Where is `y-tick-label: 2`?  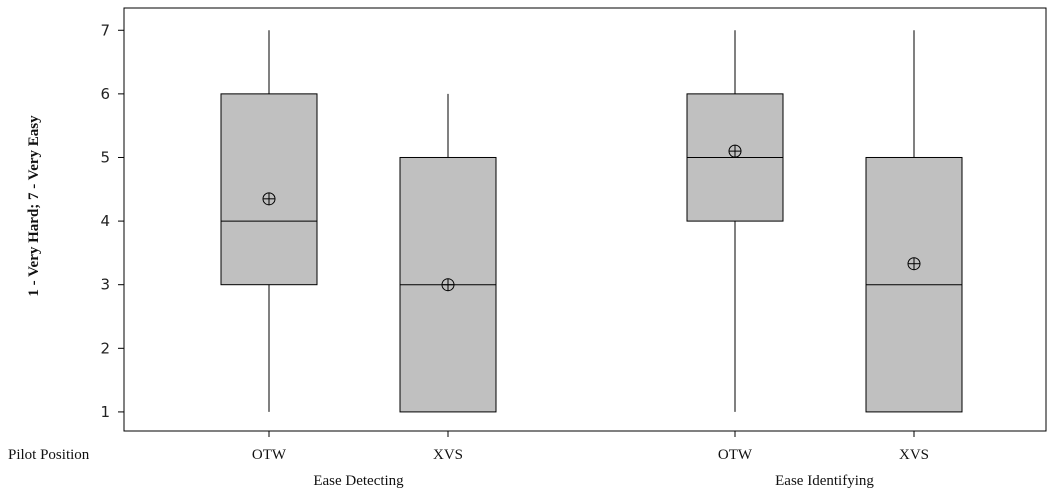
y-tick-label: 2 is located at coordinates (105, 348).